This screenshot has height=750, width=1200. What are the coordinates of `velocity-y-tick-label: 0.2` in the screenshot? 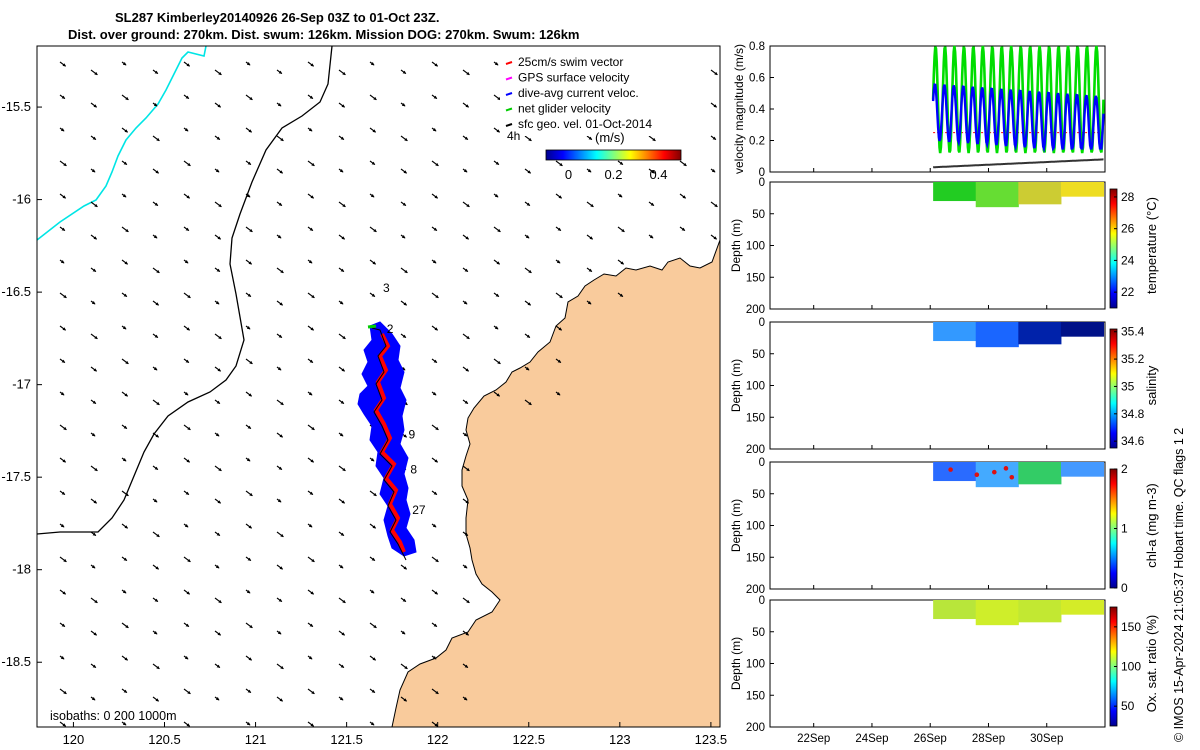 It's located at (757, 142).